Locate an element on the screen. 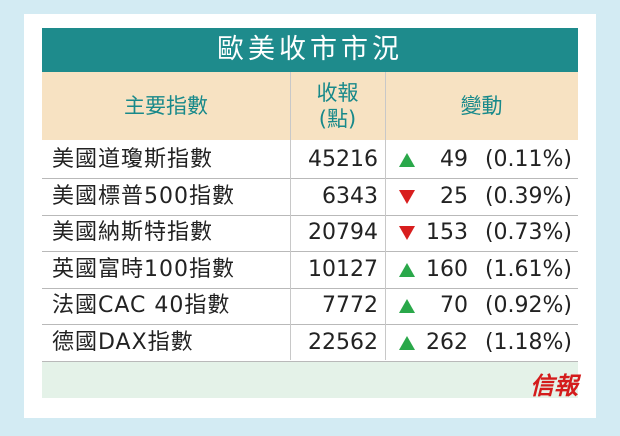  index-name: 美國標普500指數 is located at coordinates (143, 196).